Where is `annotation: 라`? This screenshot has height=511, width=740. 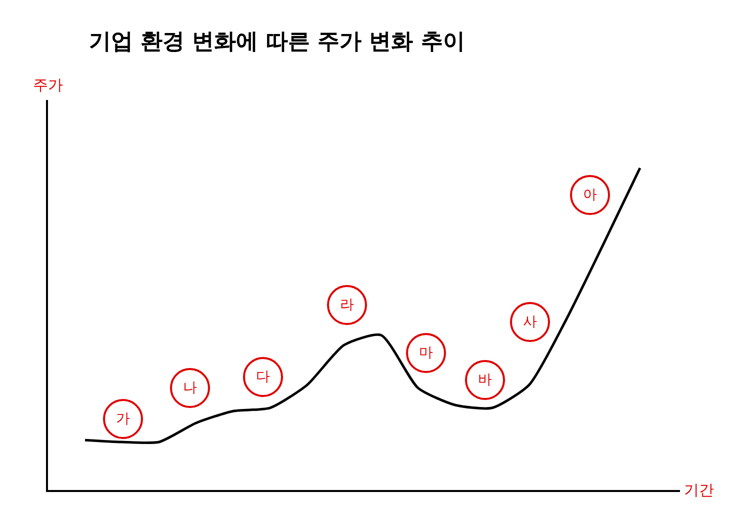
annotation: 라 is located at coordinates (347, 305).